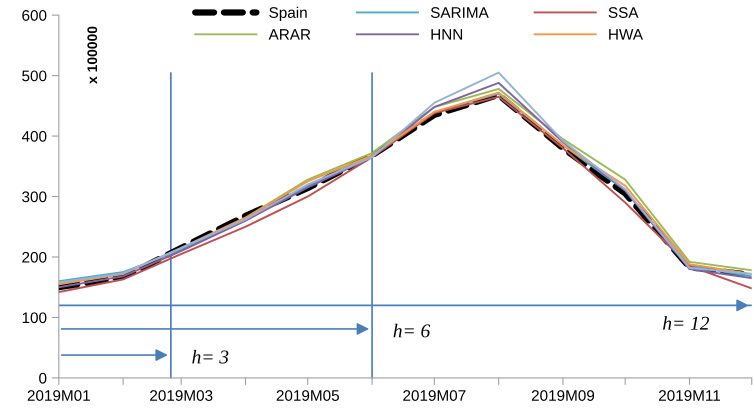 This screenshot has height=409, width=754. What do you see at coordinates (626, 34) in the screenshot?
I see `legend-label: HWA` at bounding box center [626, 34].